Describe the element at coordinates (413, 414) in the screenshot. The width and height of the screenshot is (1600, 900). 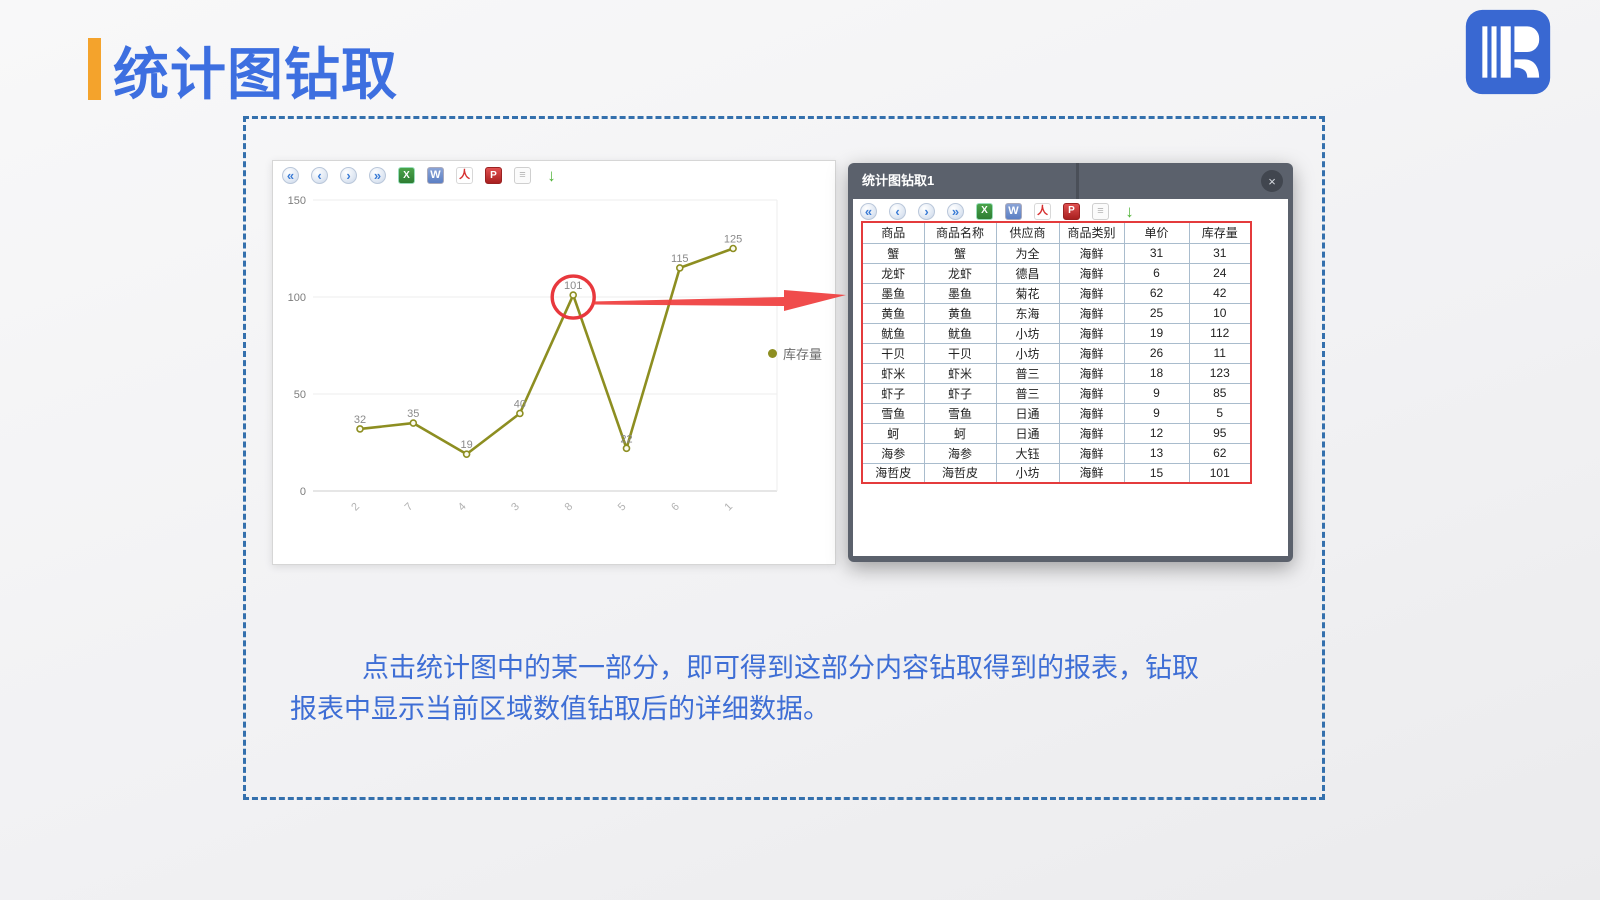
I see `svg-text: 35` at that location.